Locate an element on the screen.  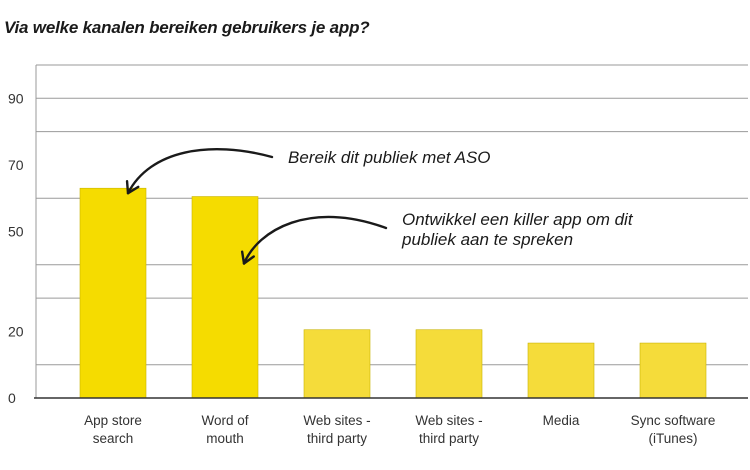
x-tick-label: Word of is located at coordinates (224, 420).